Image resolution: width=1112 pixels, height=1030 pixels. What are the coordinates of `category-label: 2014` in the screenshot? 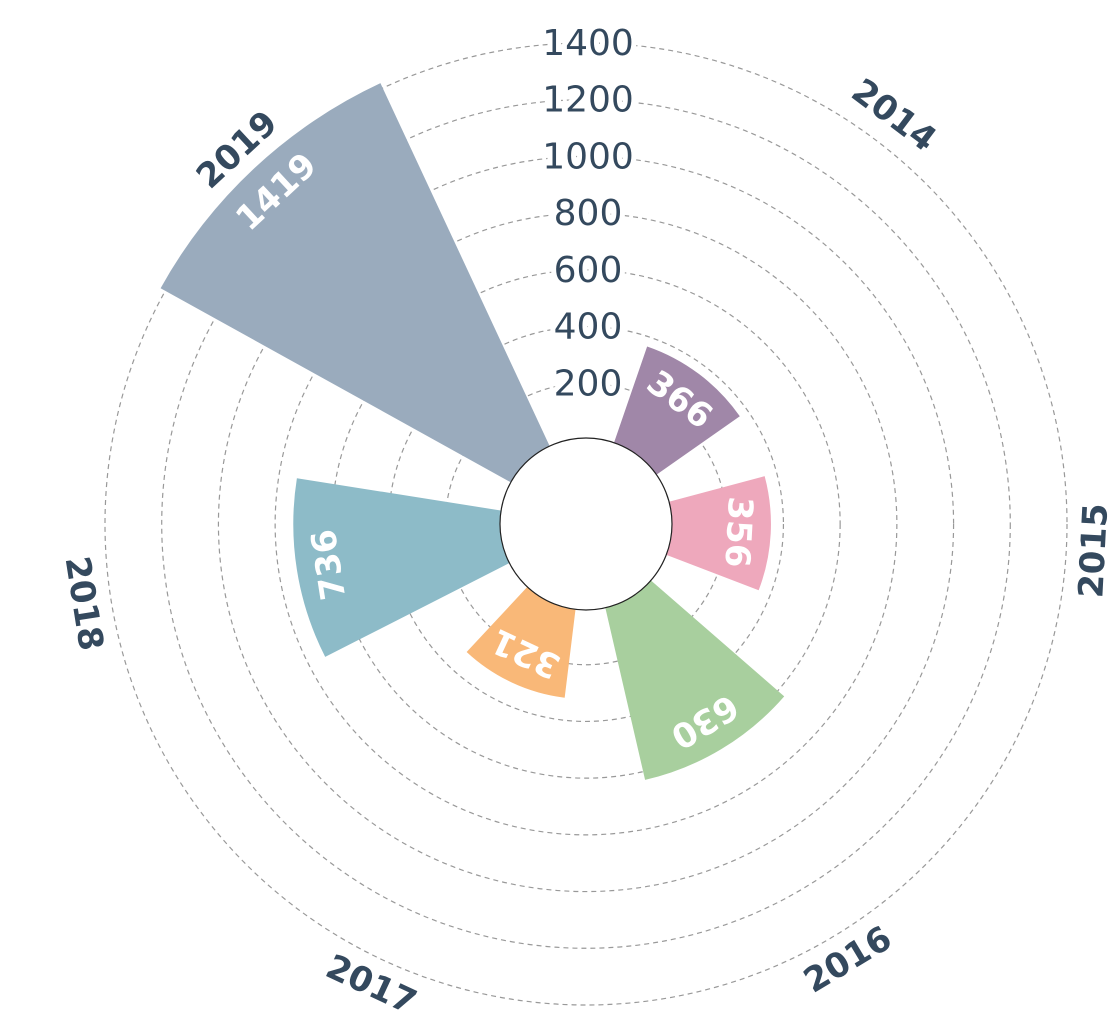 It's located at (894, 115).